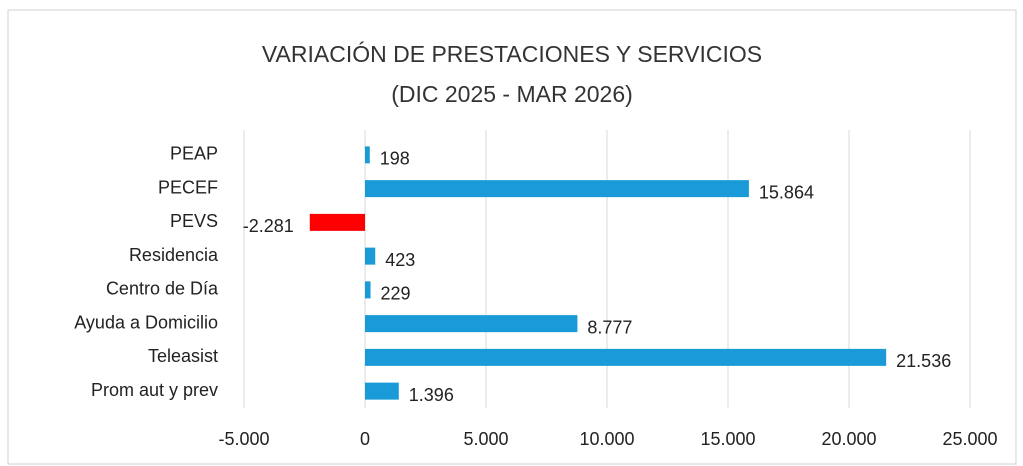 This screenshot has height=466, width=1023. What do you see at coordinates (606, 439) in the screenshot?
I see `x-tick-label: 10.000` at bounding box center [606, 439].